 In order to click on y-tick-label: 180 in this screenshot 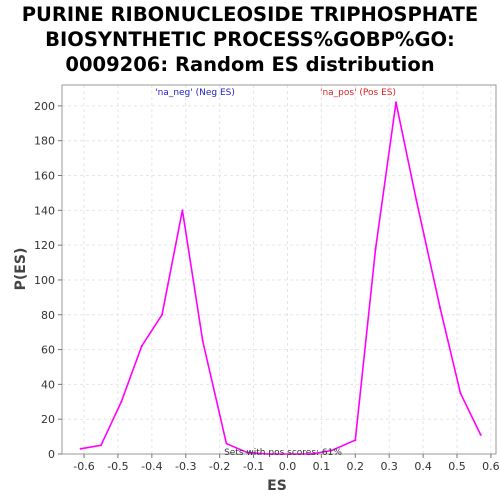, I will do `click(44, 141)`.